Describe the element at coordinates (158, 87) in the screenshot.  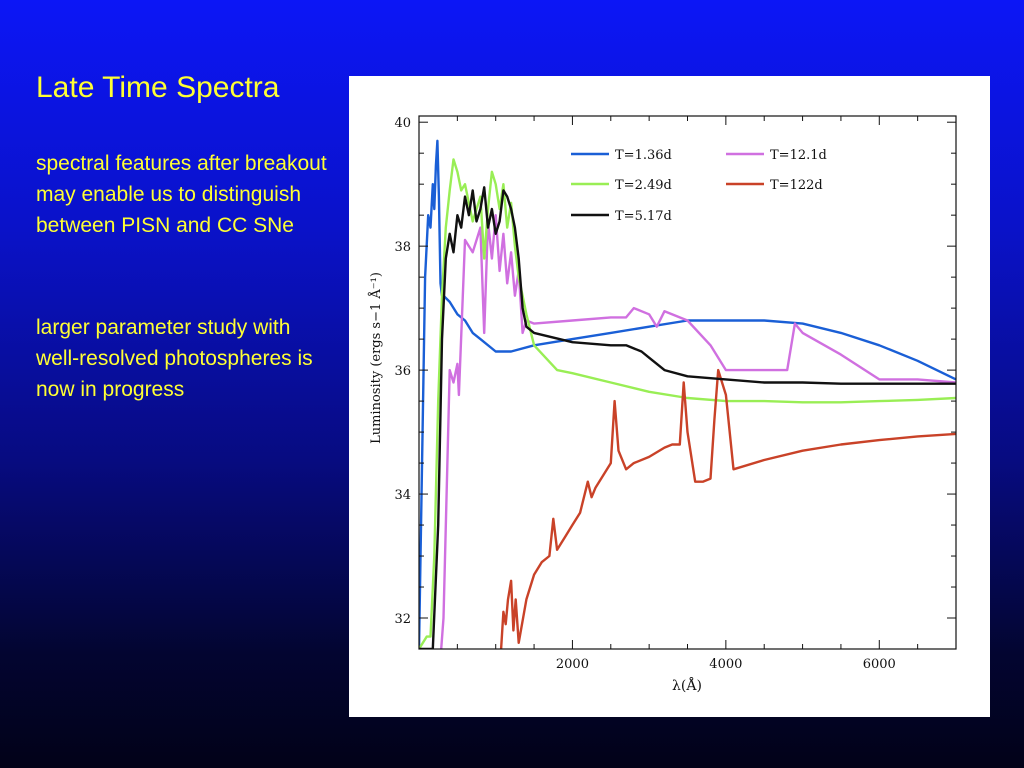
I see `slide-title: Late Time Spectra` at that location.